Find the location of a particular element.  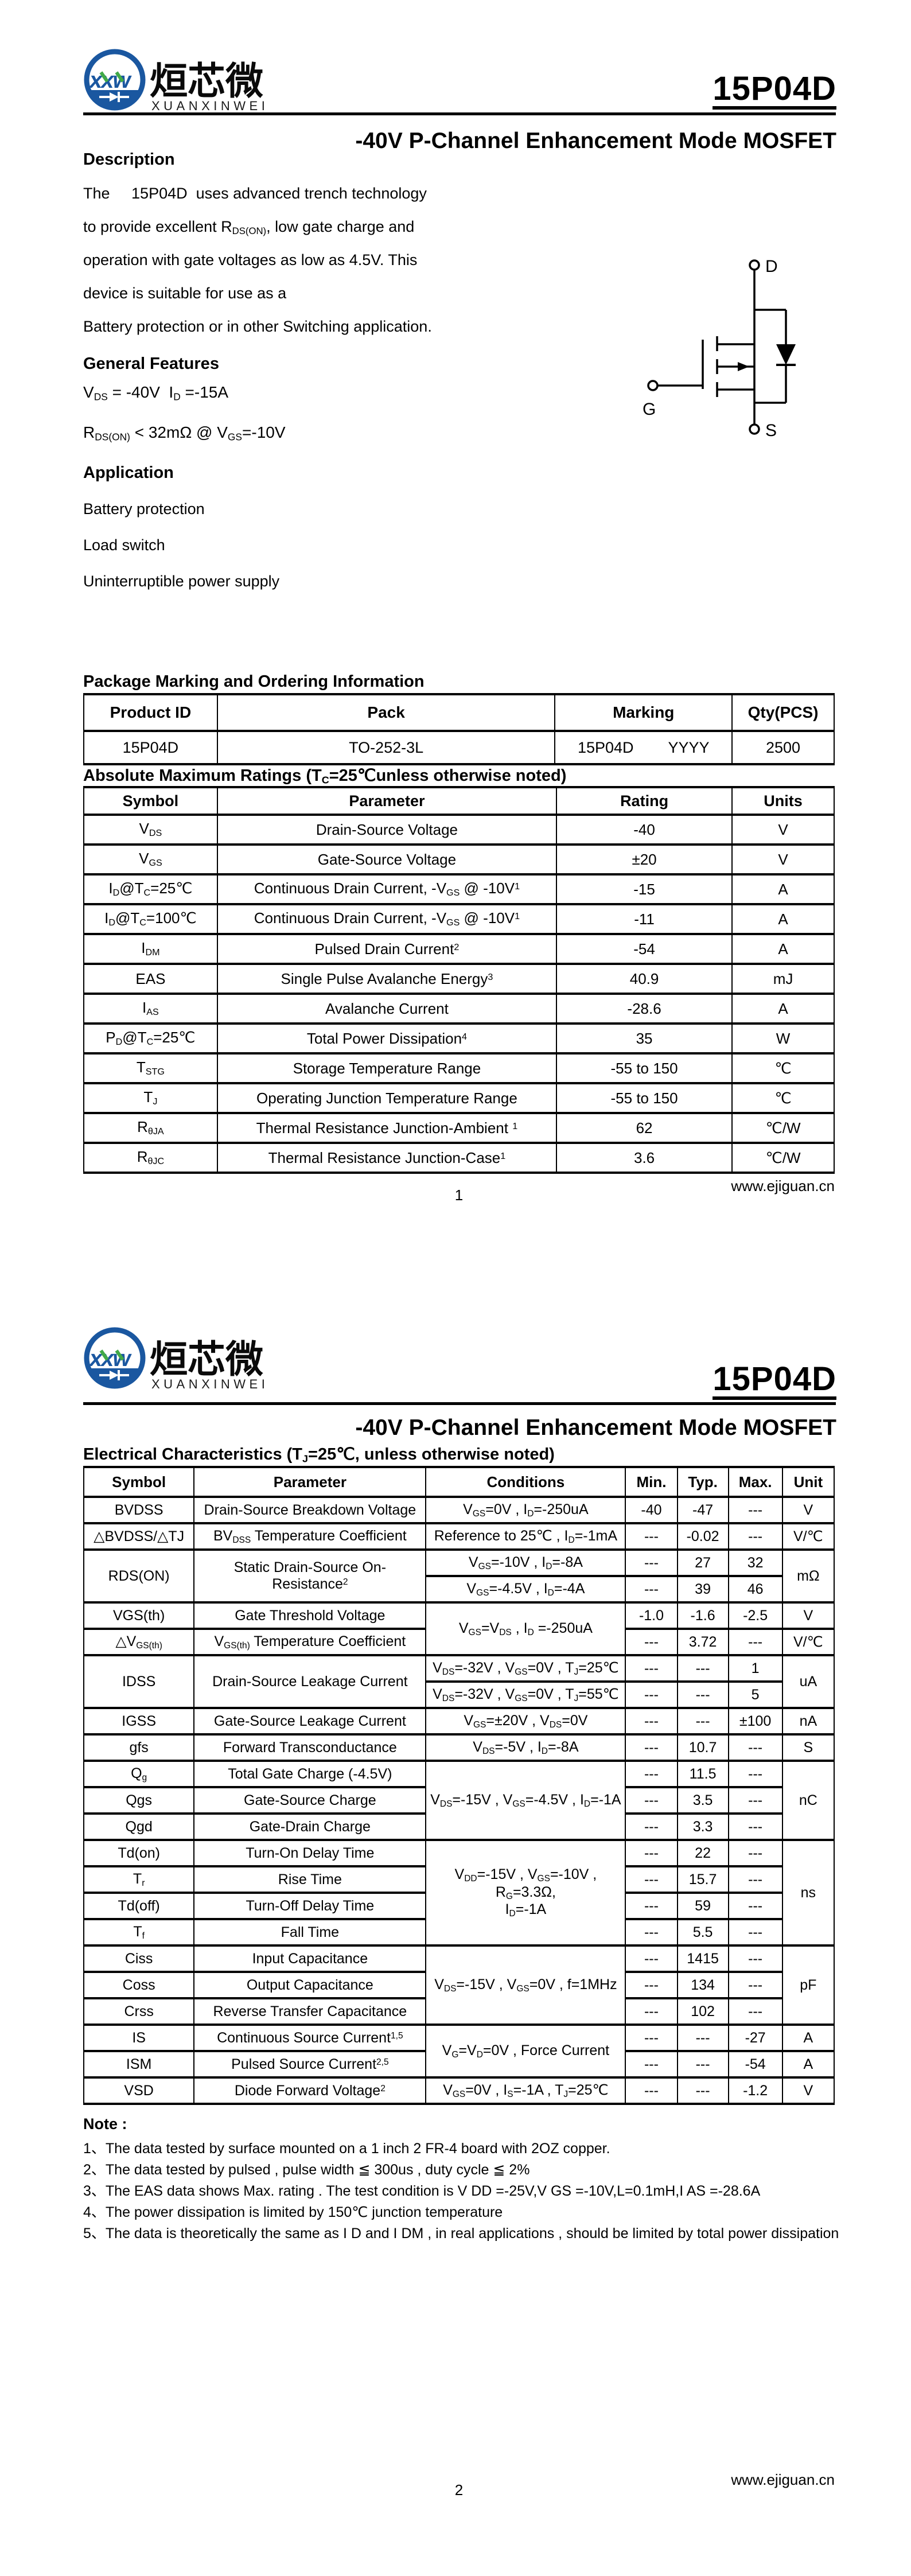

text-line: device is suitable for use as a is located at coordinates (185, 293).